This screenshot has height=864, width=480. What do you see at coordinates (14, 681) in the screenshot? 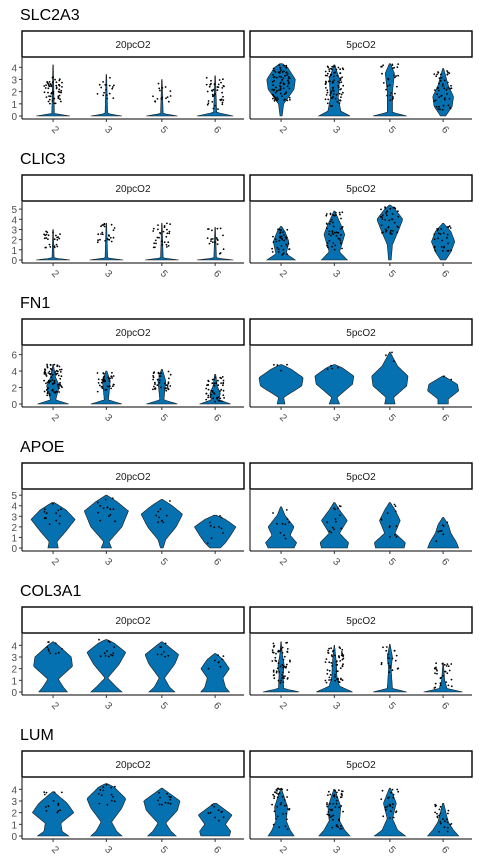
I see `y-tick-label: 1` at bounding box center [14, 681].